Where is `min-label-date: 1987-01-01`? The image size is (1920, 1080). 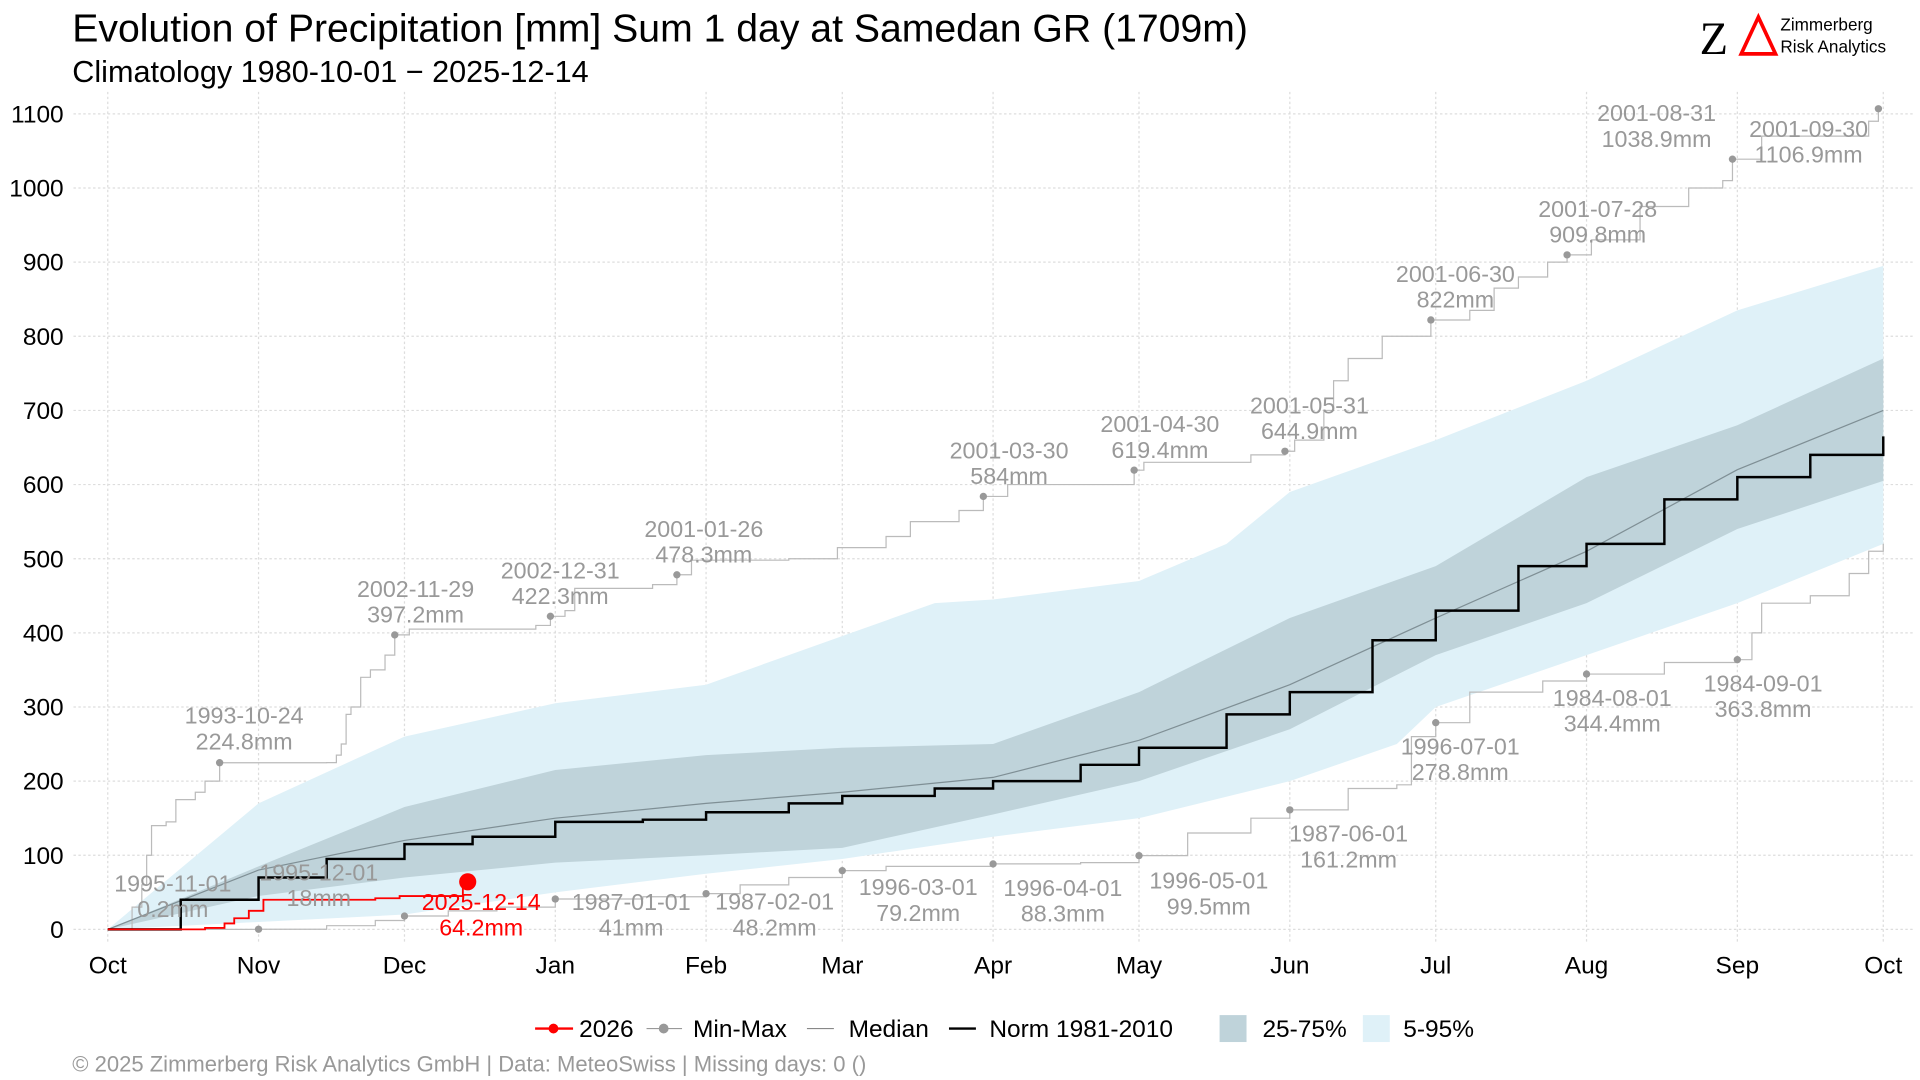
min-label-date: 1987-01-01 is located at coordinates (631, 902).